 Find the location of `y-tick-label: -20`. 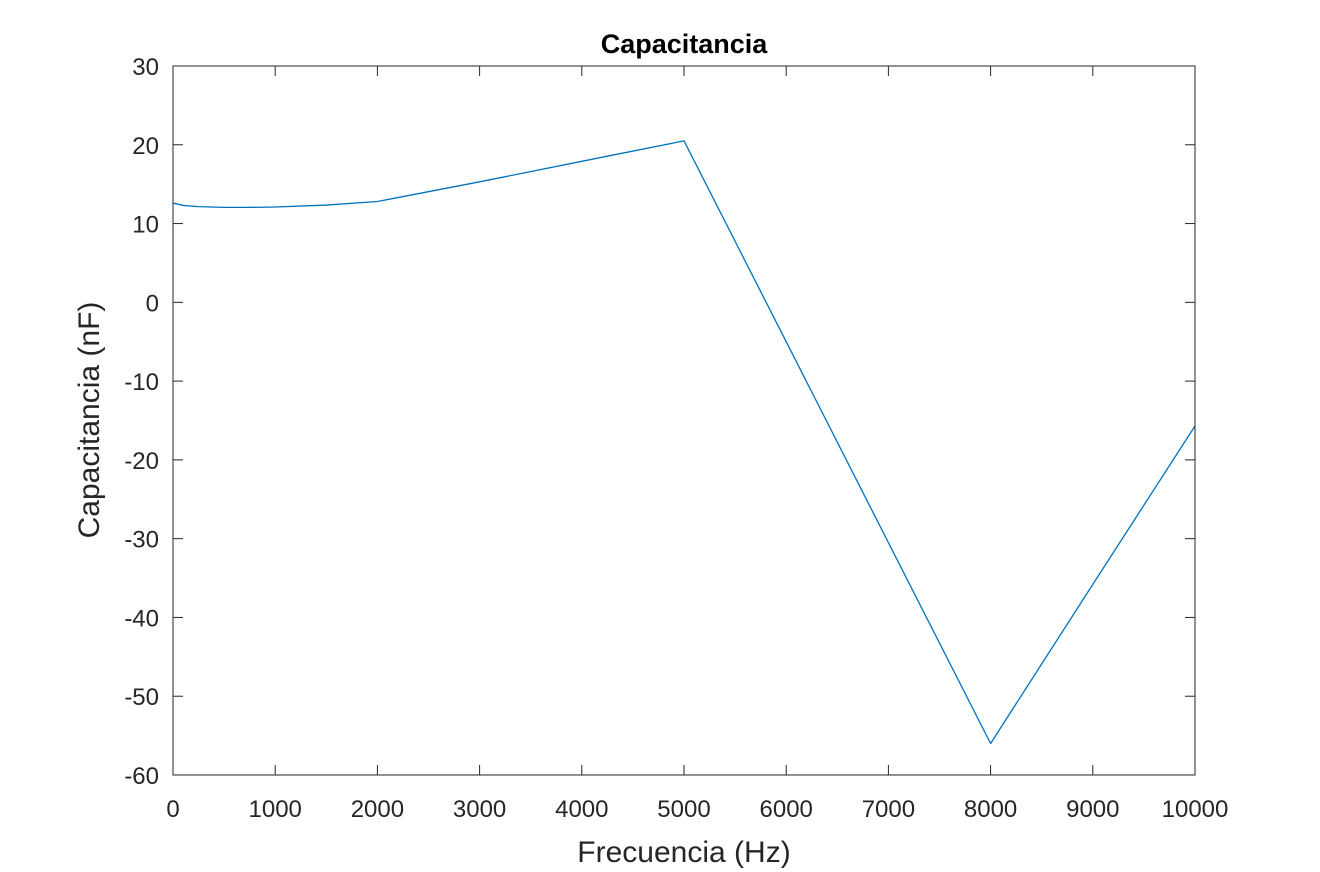

y-tick-label: -20 is located at coordinates (141, 461).